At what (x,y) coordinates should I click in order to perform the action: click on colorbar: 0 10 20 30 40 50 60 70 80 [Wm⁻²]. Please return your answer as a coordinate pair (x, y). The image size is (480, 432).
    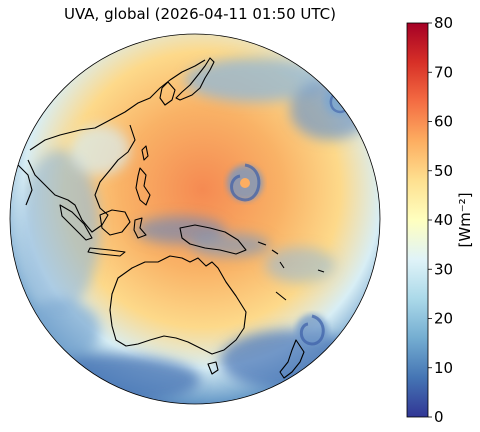
    Looking at the image, I should click on (440, 220).